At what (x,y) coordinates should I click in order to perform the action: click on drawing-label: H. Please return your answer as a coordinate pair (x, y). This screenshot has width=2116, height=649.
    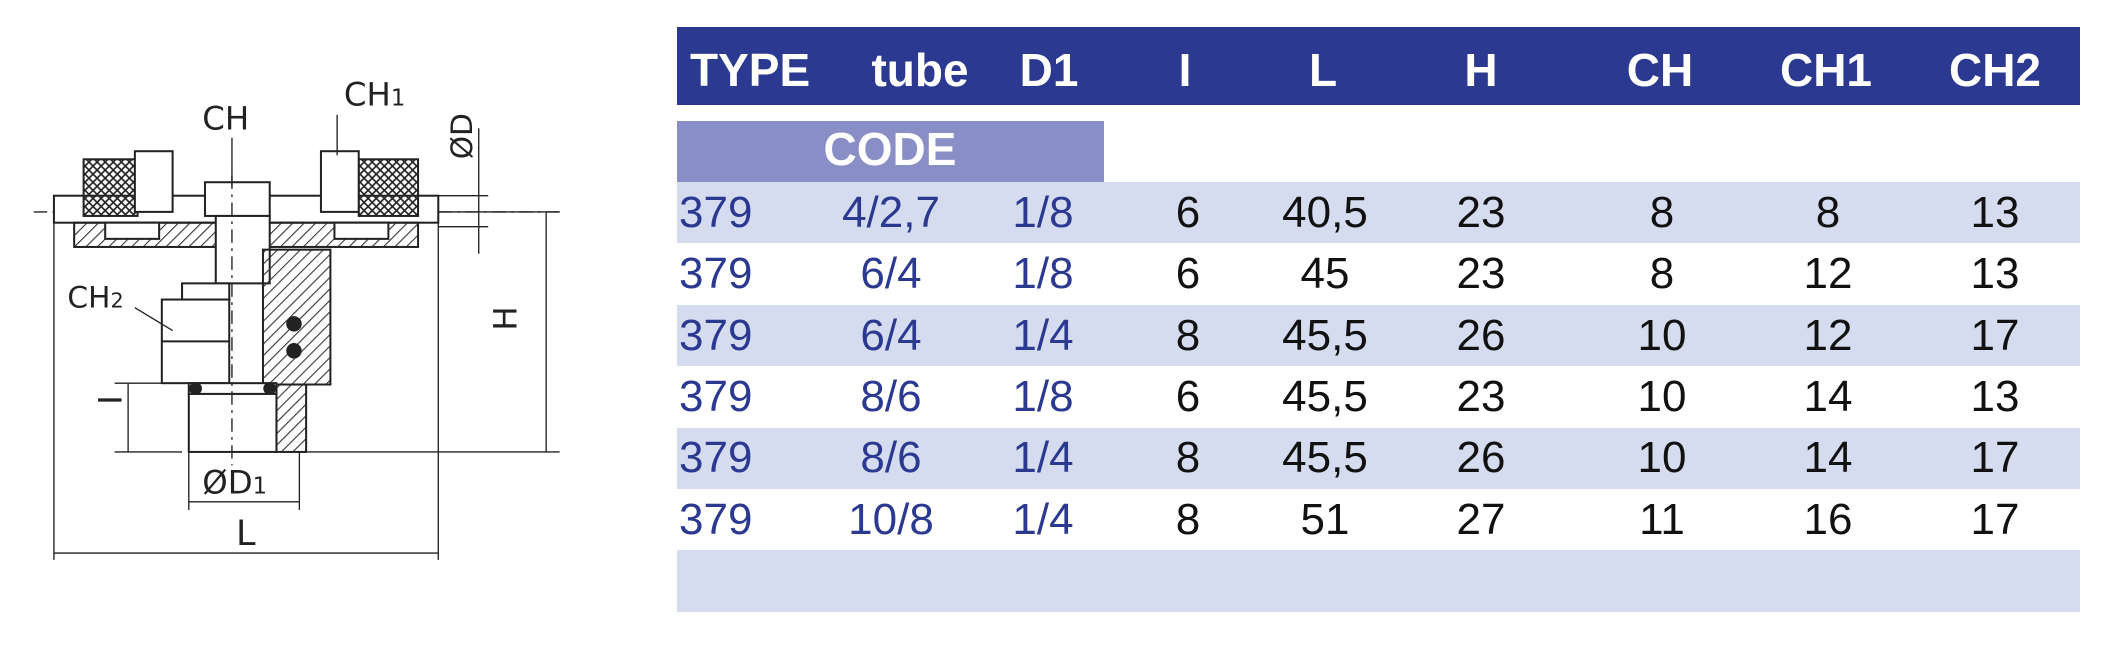
    Looking at the image, I should click on (505, 318).